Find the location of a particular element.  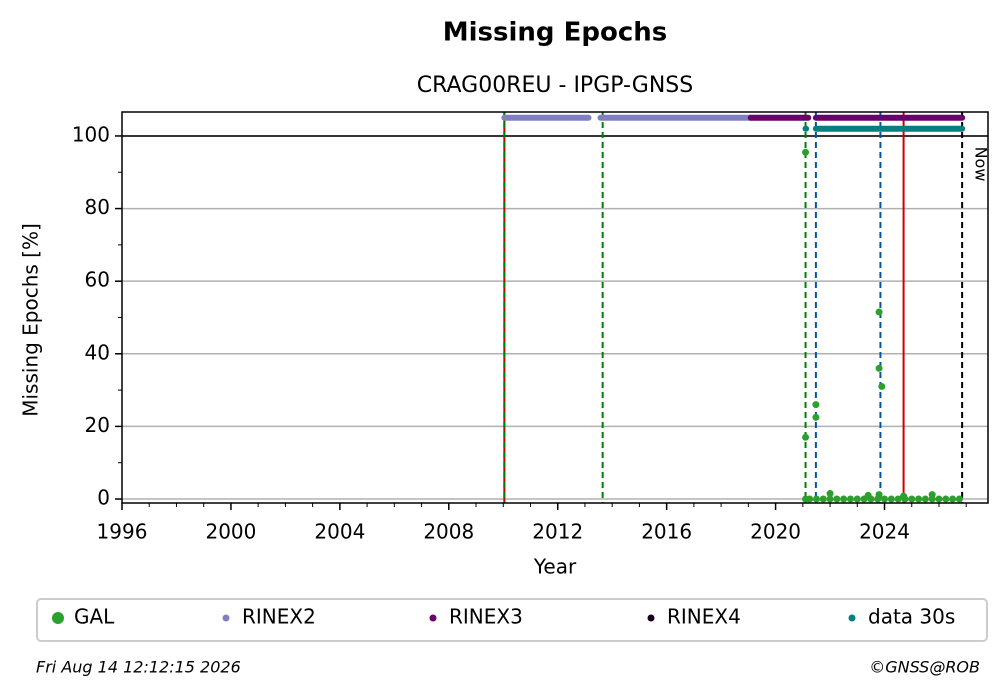

legend-label: RINEX3 is located at coordinates (486, 617).